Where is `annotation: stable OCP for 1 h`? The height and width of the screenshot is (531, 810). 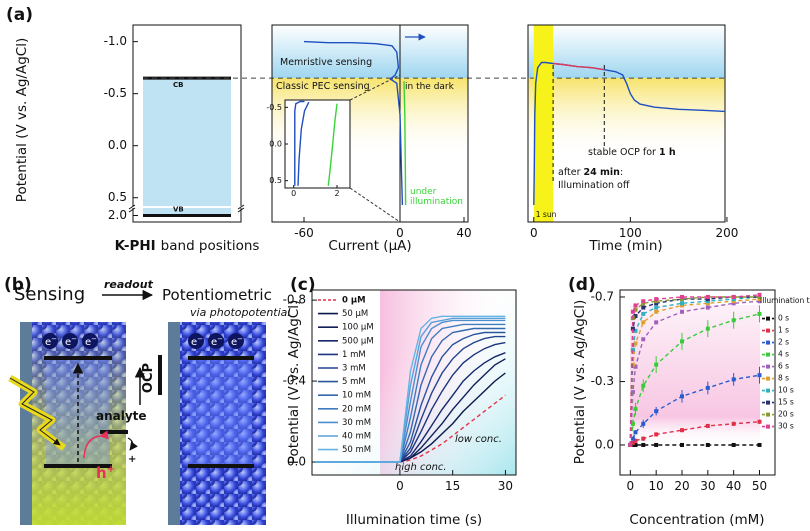 annotation: stable OCP for 1 h is located at coordinates (632, 152).